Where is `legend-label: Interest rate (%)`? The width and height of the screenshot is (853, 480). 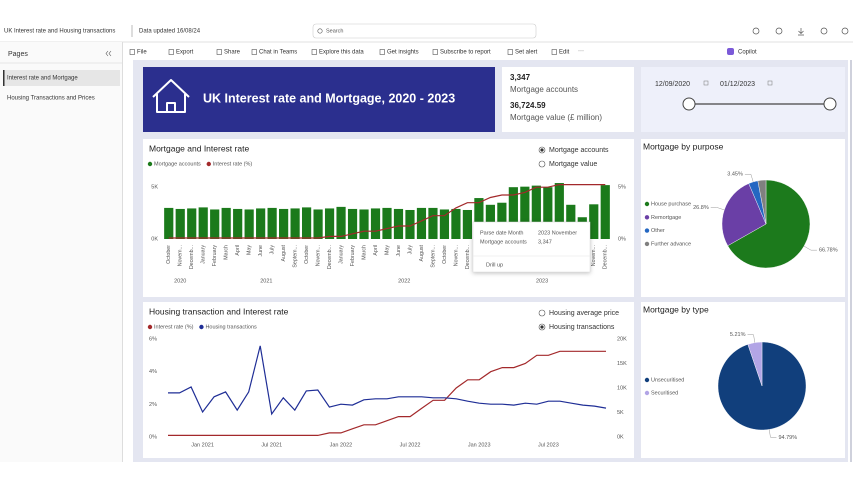
legend-label: Interest rate (%) is located at coordinates (233, 164).